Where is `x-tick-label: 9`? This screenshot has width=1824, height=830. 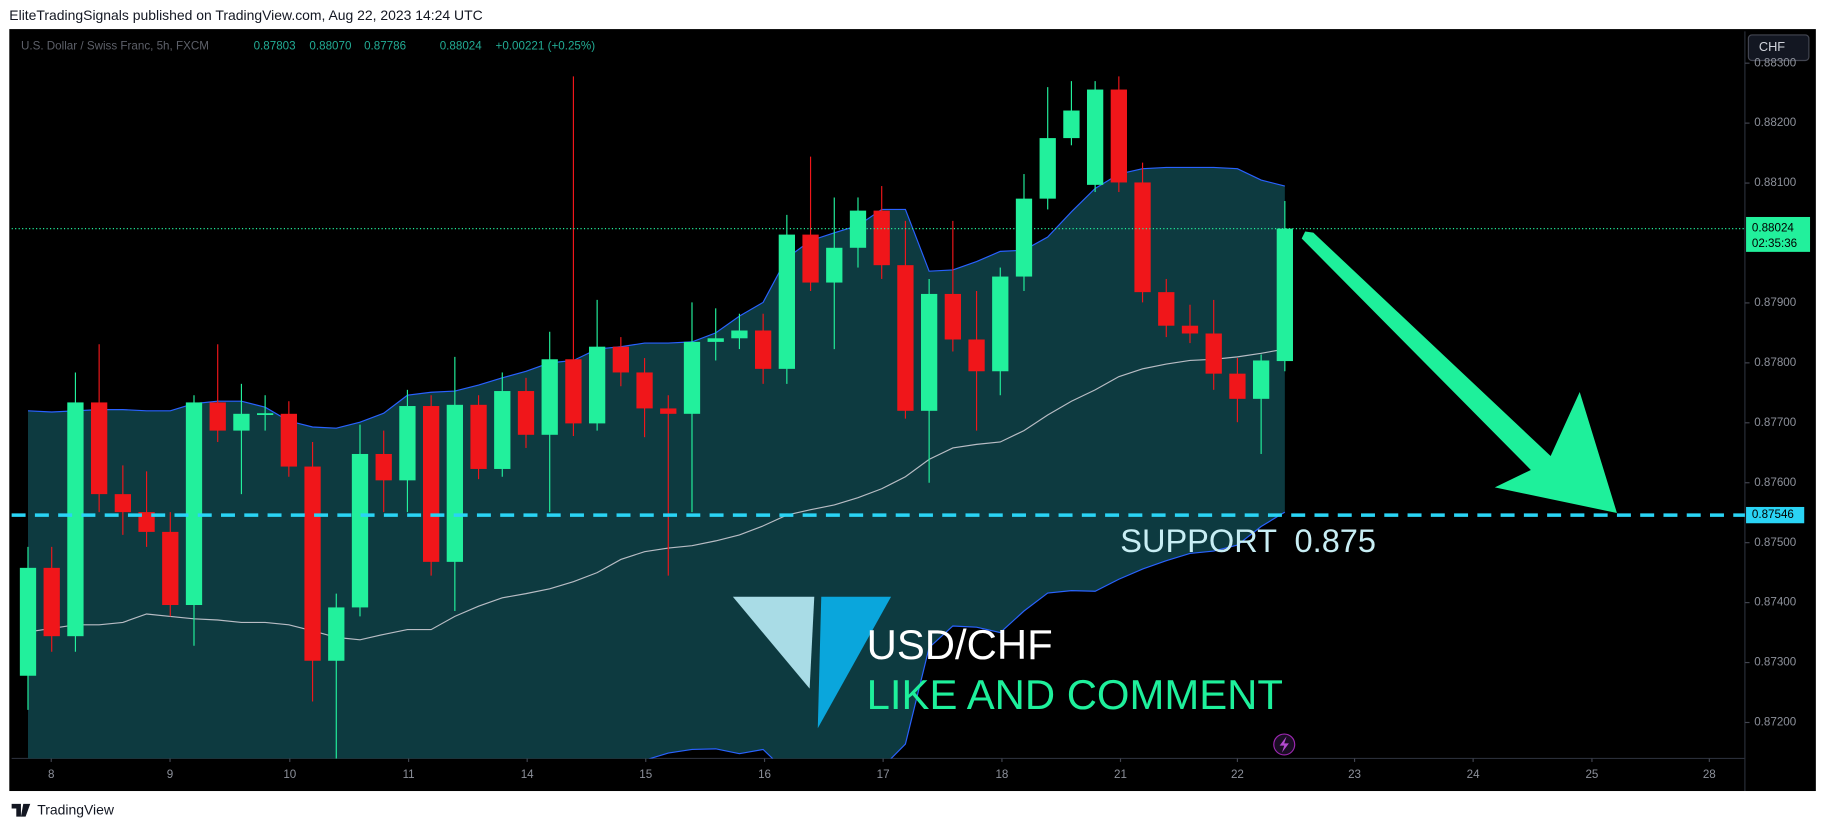 x-tick-label: 9 is located at coordinates (170, 774).